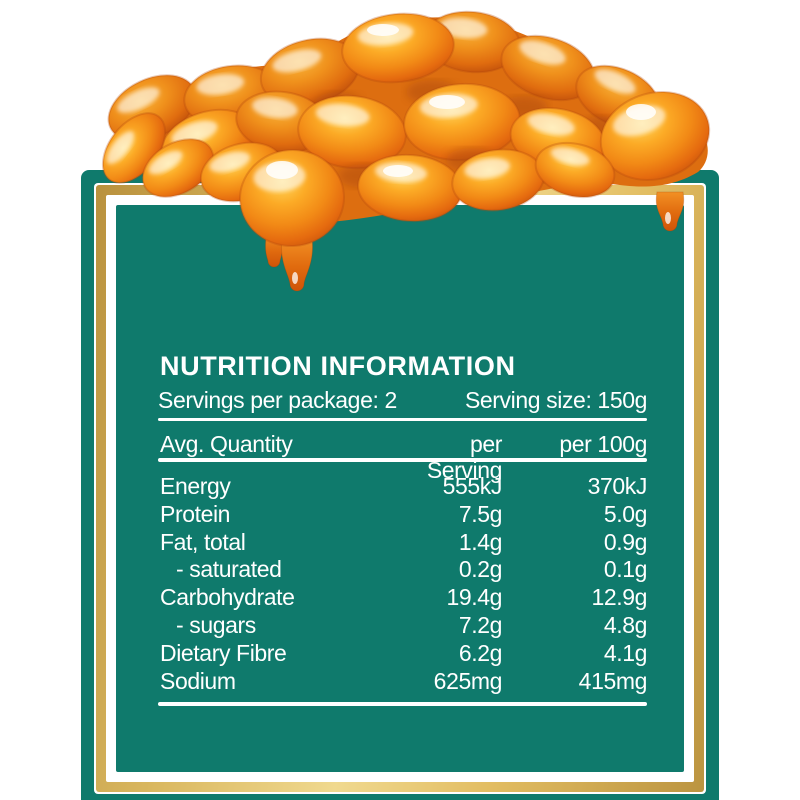  I want to click on column-avg-quantity: Avg. Quantity, so click(226, 444).